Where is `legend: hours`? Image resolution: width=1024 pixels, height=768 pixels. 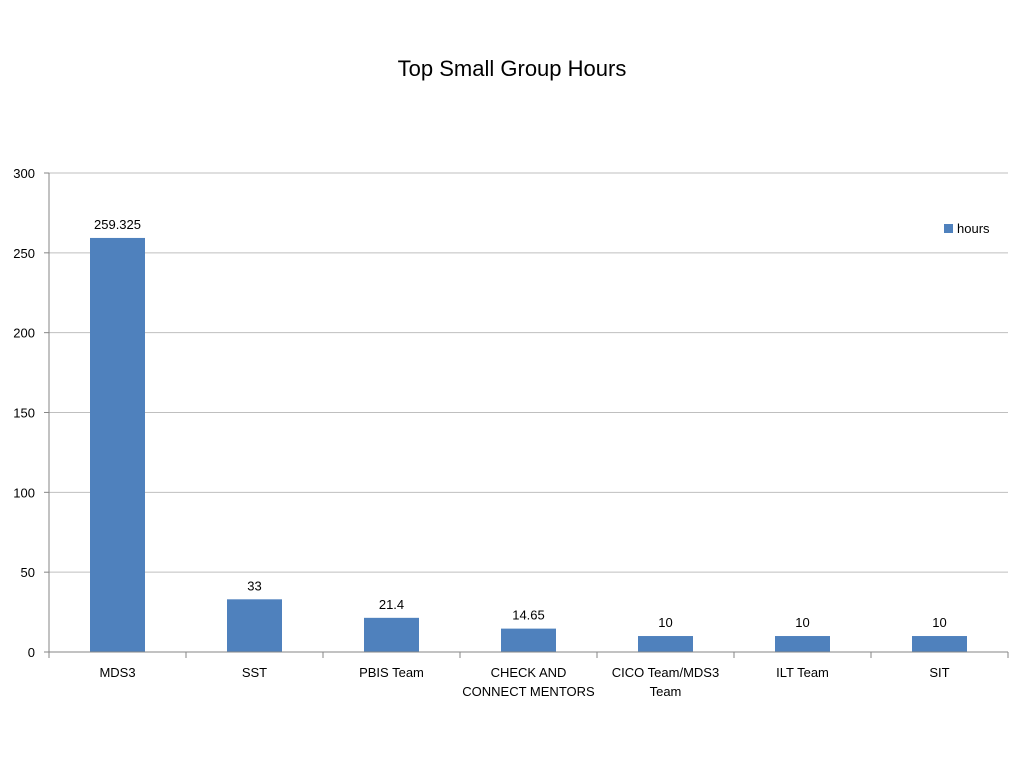
legend: hours is located at coordinates (967, 228).